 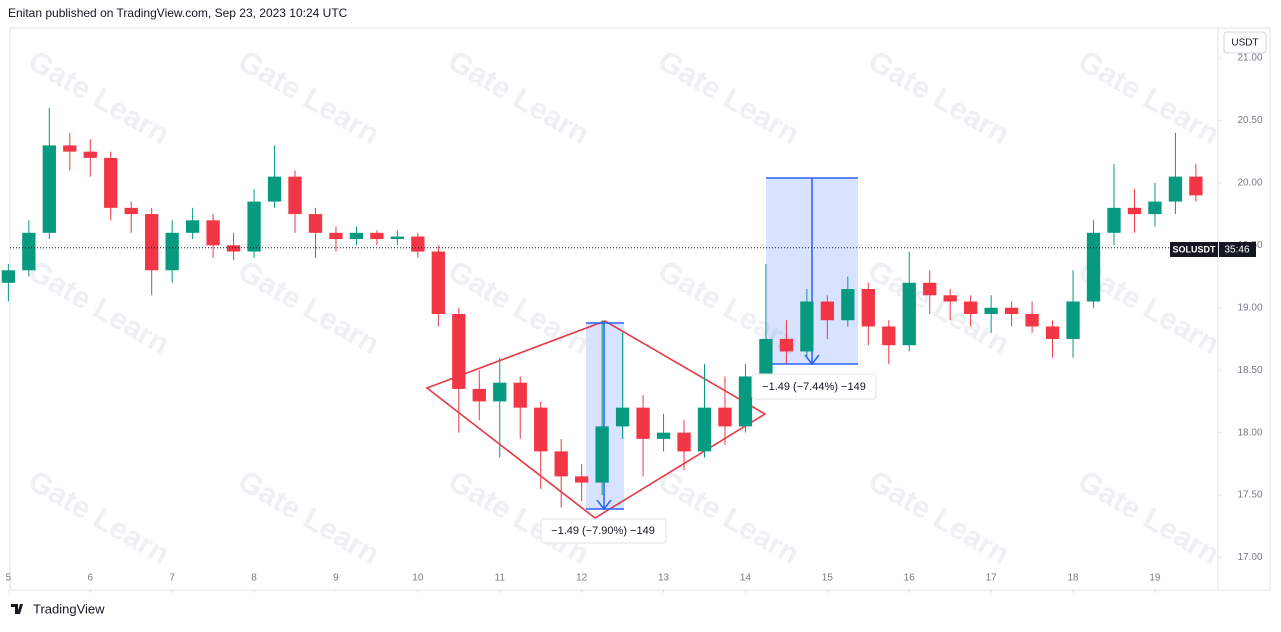 I want to click on x-tick-label: 17, so click(x=992, y=578).